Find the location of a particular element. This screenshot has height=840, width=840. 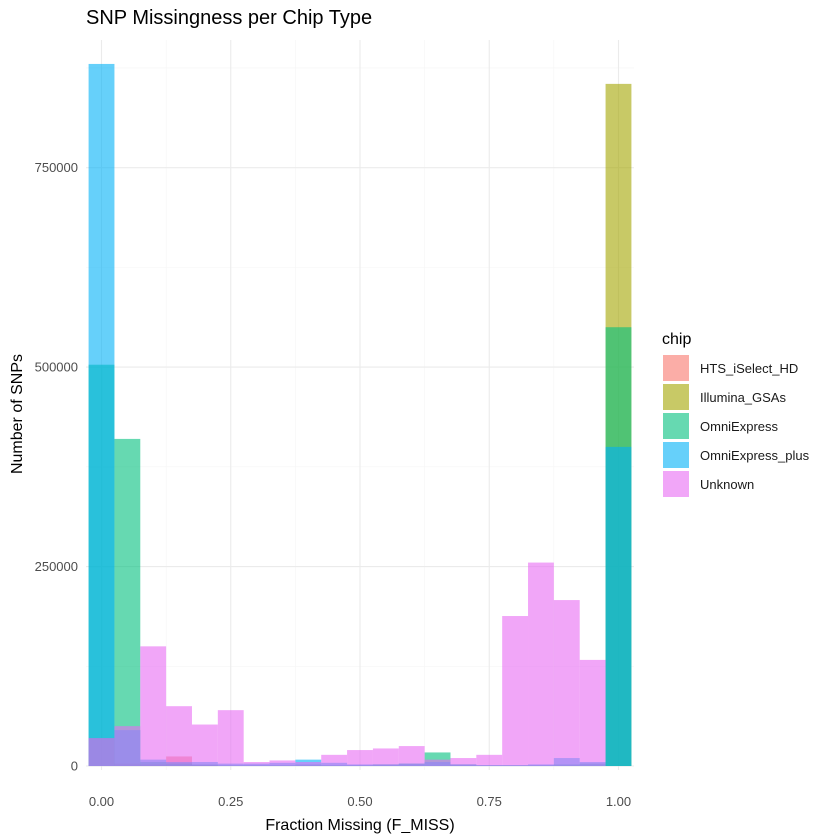

x-tick-label: 0.50 is located at coordinates (359, 801).